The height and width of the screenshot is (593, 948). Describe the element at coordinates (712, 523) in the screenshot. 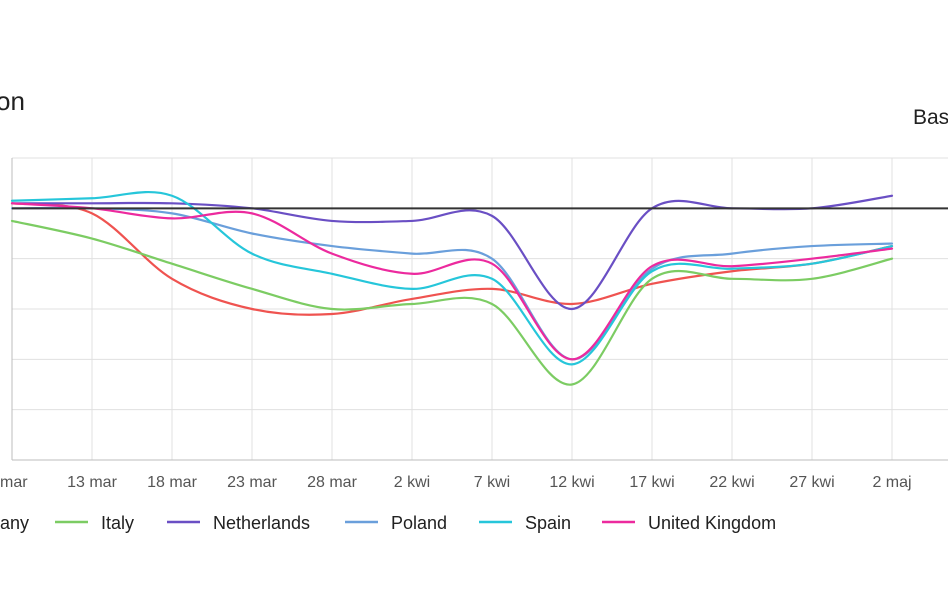

I see `legend-label: United Kingdom` at that location.